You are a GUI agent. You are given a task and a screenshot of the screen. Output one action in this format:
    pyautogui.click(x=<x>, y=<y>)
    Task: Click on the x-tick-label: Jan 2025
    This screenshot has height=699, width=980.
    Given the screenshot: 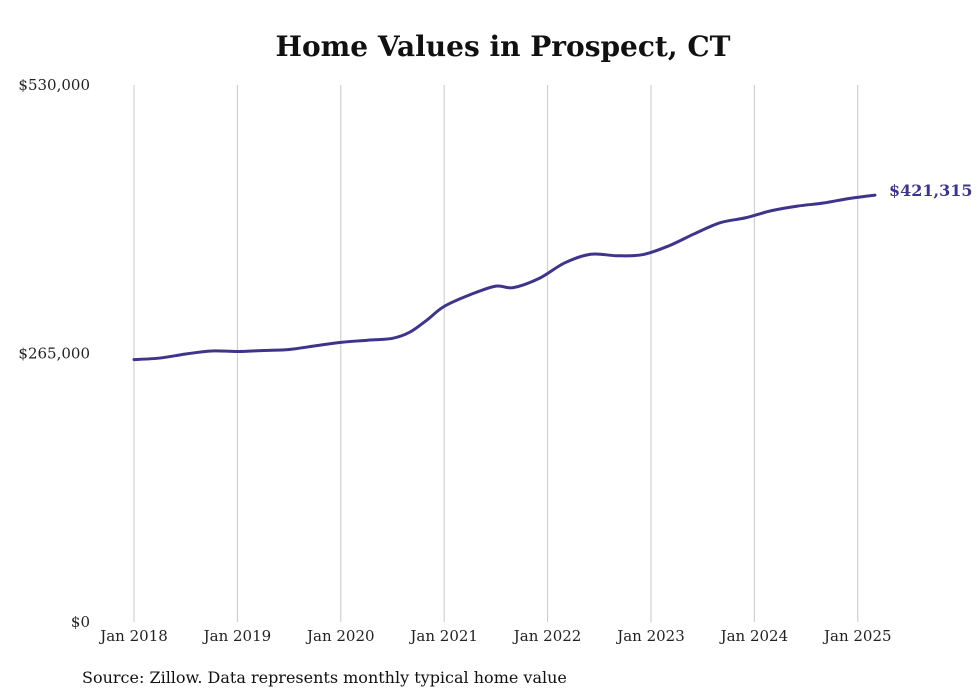 What is the action you would take?
    pyautogui.click(x=857, y=636)
    